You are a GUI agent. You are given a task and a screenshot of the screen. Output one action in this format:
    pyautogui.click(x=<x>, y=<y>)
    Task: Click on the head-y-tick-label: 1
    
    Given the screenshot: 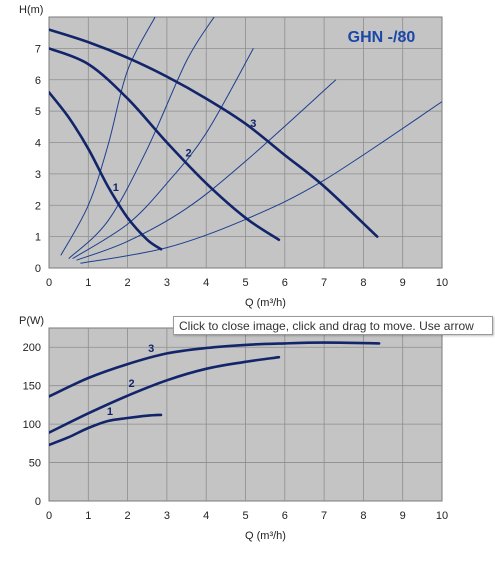 What is the action you would take?
    pyautogui.click(x=38, y=238)
    